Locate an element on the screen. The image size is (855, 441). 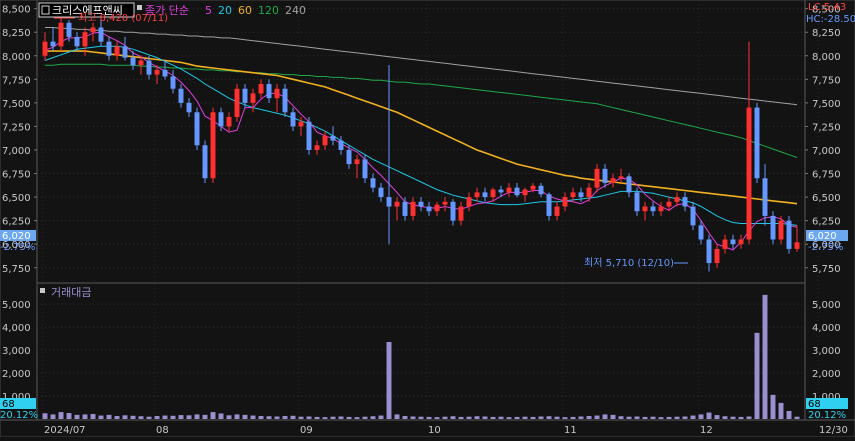
price-tick-label-right: 6,250 is located at coordinates (826, 222).